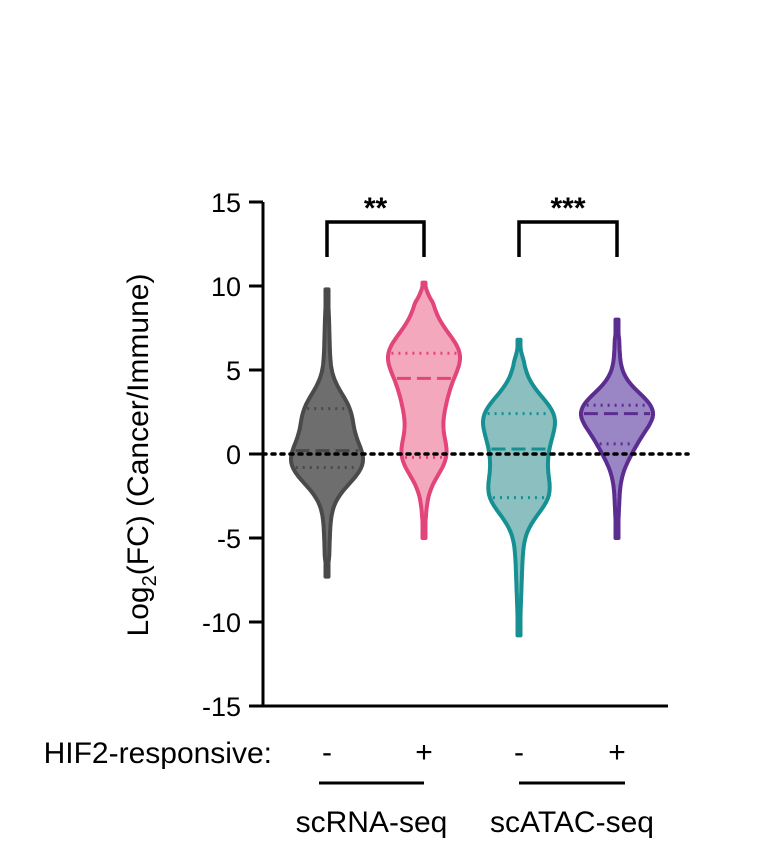 This screenshot has width=770, height=851. Describe the element at coordinates (221, 623) in the screenshot. I see `y-tick-label: -10` at that location.